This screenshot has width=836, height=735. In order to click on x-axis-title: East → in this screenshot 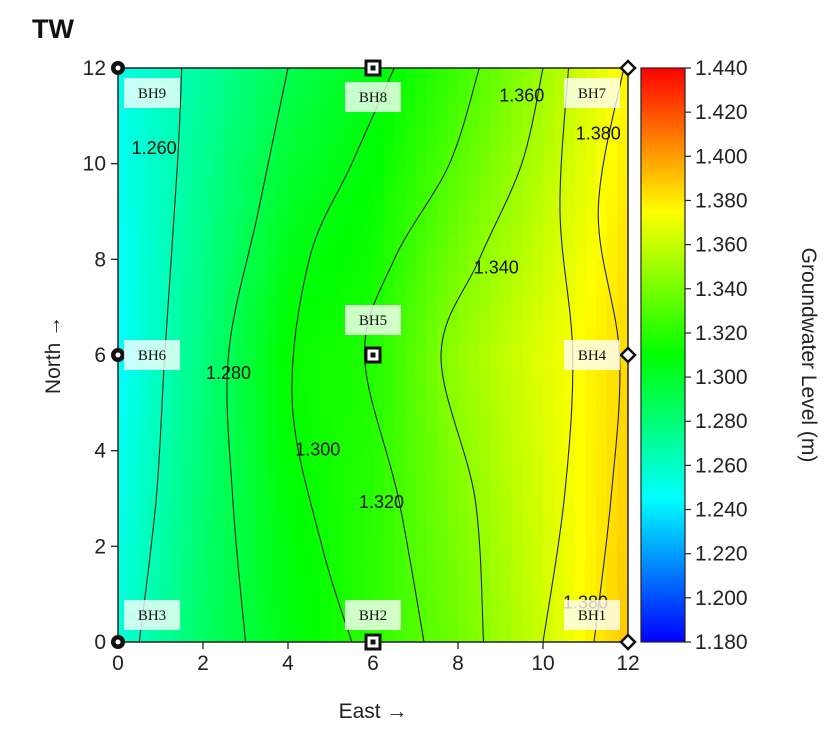, I will do `click(373, 711)`.